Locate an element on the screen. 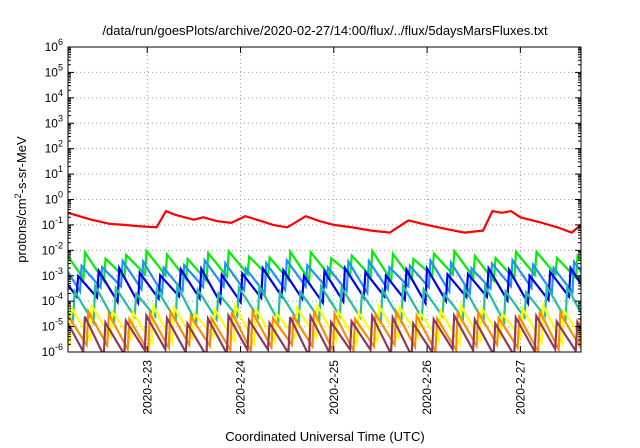 The height and width of the screenshot is (448, 640). y-tick-label: 10⁻² is located at coordinates (52, 248).